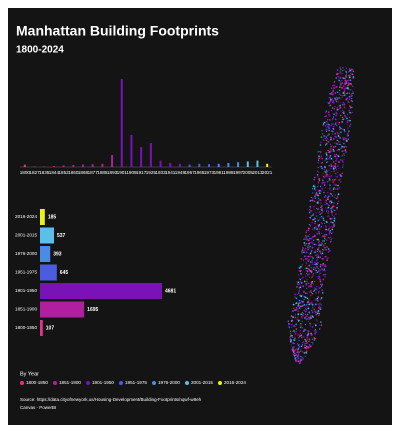 The width and height of the screenshot is (400, 431). What do you see at coordinates (235, 382) in the screenshot?
I see `legend-label: 2016-2024` at bounding box center [235, 382].